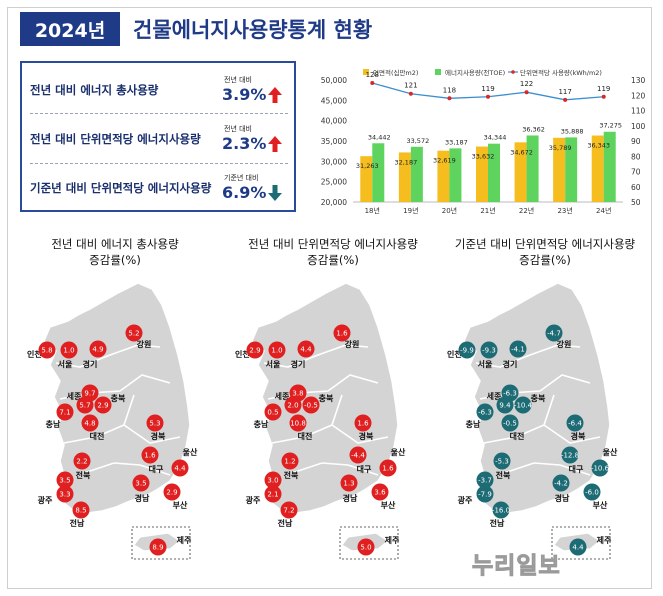  Describe the element at coordinates (276, 351) in the screenshot. I see `value-label-seoul: 1.0` at that location.